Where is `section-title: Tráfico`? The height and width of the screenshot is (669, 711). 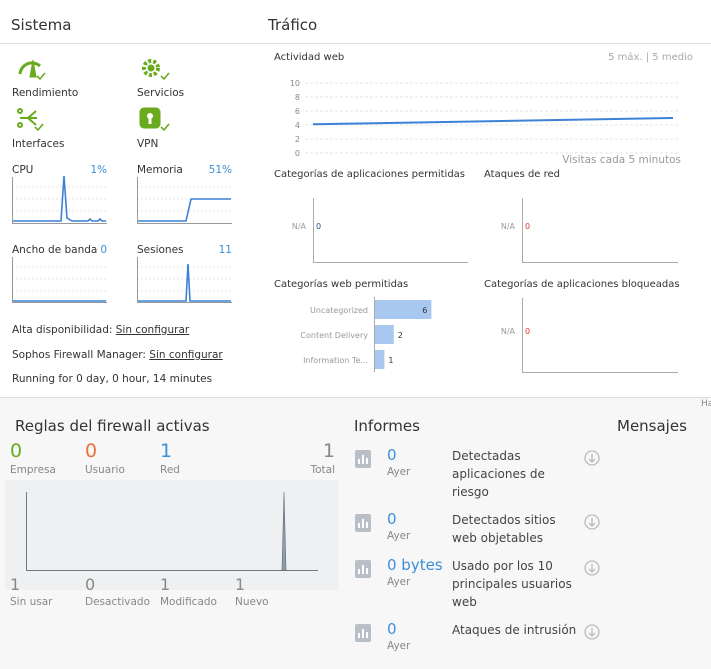
section-title: Tráfico is located at coordinates (293, 25).